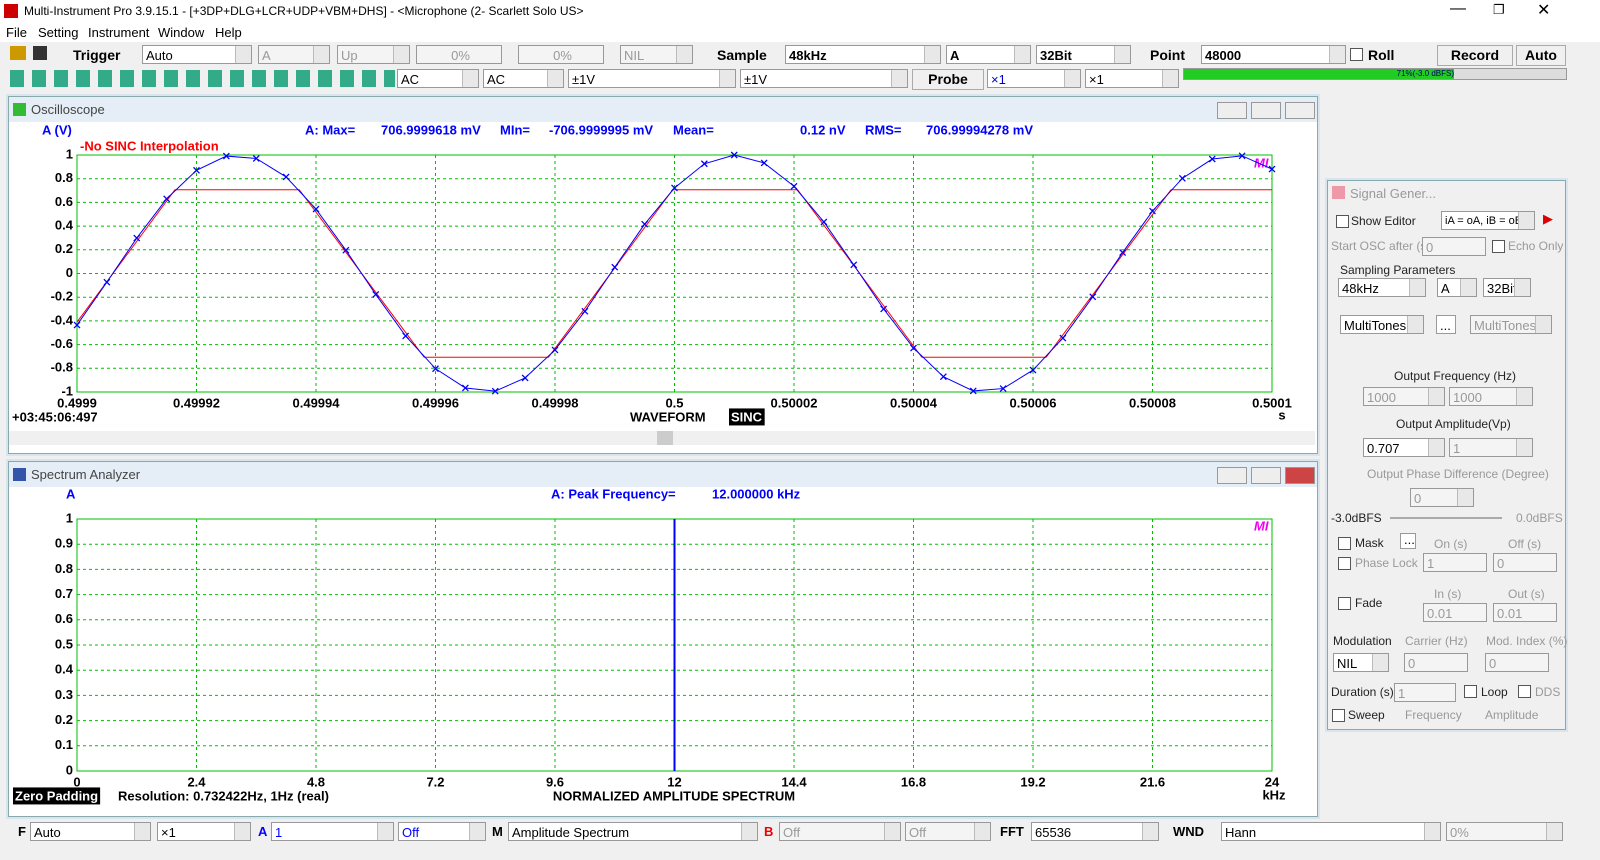 The width and height of the screenshot is (1600, 860). Describe the element at coordinates (373, 54) in the screenshot. I see `dropdown: Up` at that location.